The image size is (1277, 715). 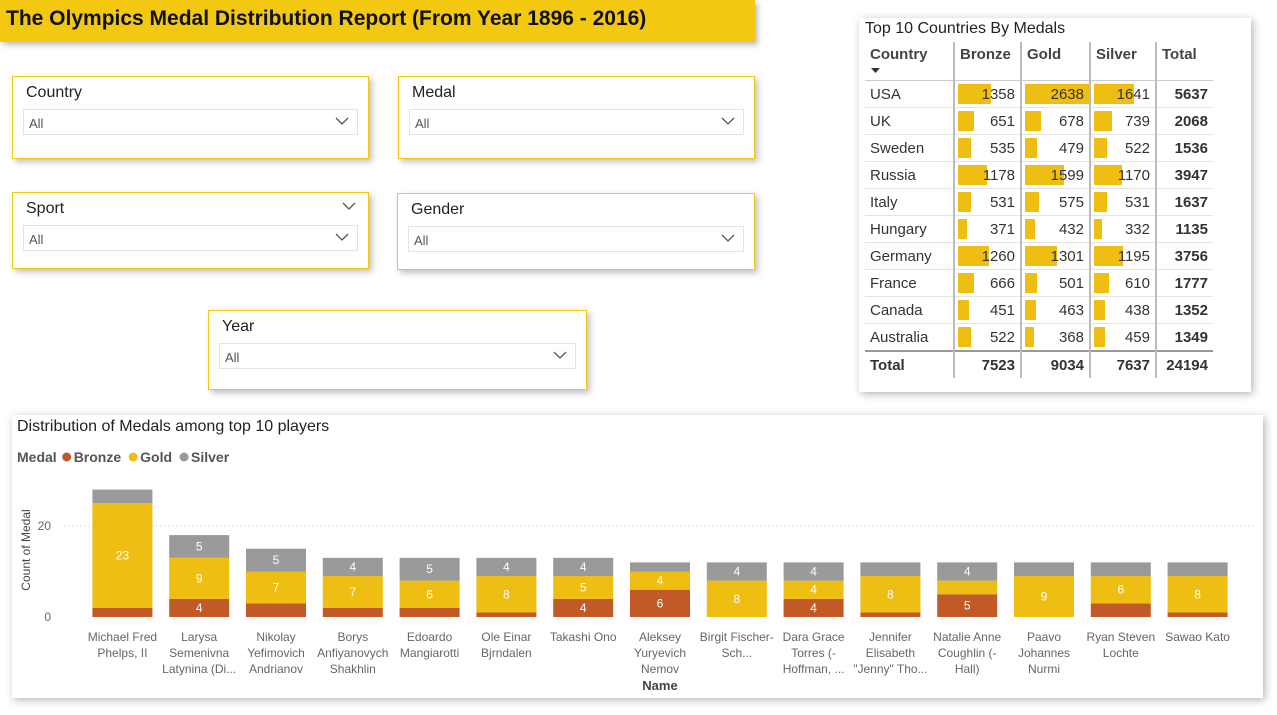 I want to click on value-cell: 2638, so click(x=1055, y=94).